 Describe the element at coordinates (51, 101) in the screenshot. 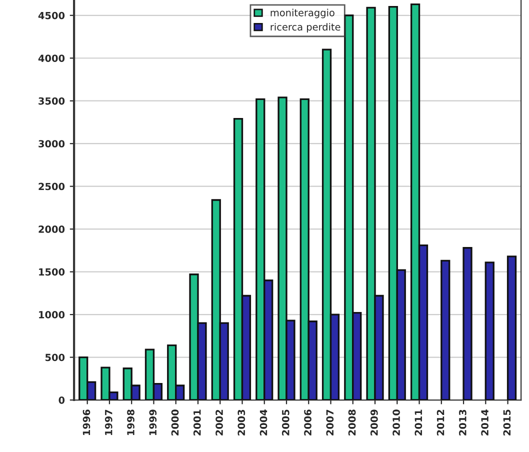

I see `y-tick-label: 3500` at that location.